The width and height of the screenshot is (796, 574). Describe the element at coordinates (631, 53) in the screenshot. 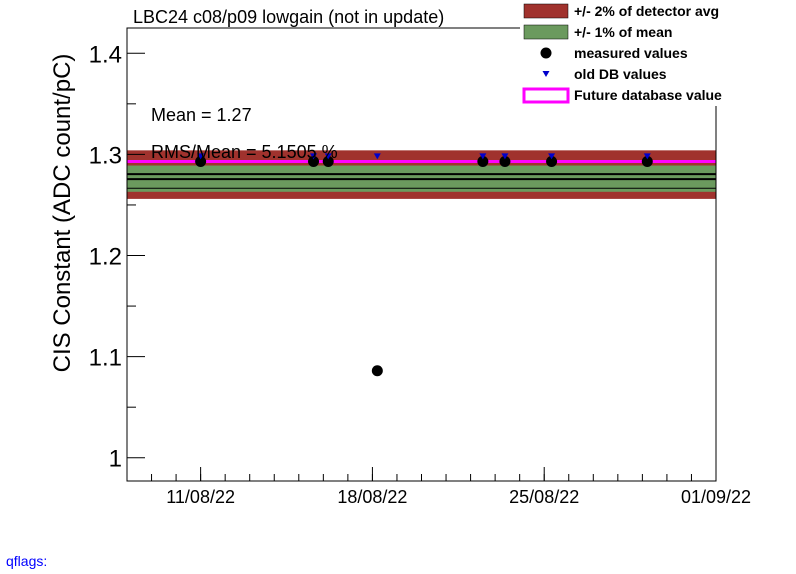

I see `legend-label: measured values` at that location.